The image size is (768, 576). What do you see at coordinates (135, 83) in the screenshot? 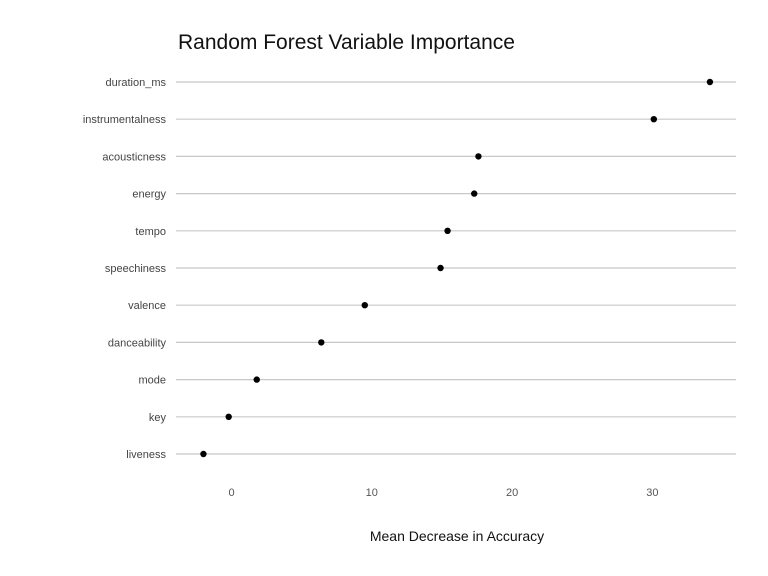
I see `category-label-duration_ms: duration_ms` at bounding box center [135, 83].